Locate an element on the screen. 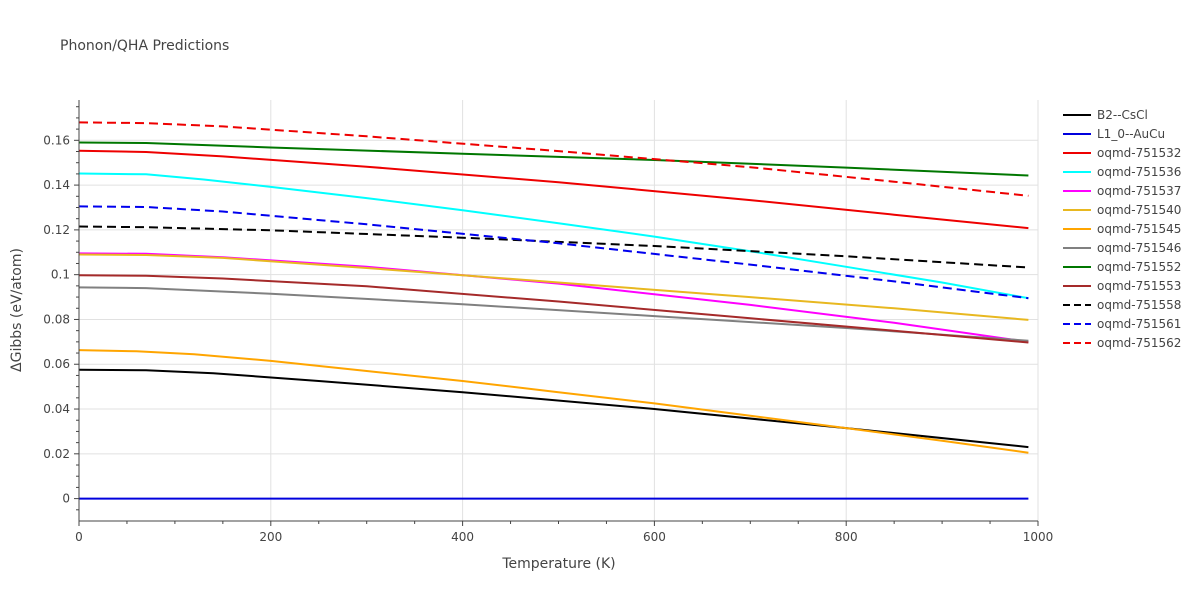 The height and width of the screenshot is (600, 1200). legend-label: oqmd-751537 is located at coordinates (1139, 191).